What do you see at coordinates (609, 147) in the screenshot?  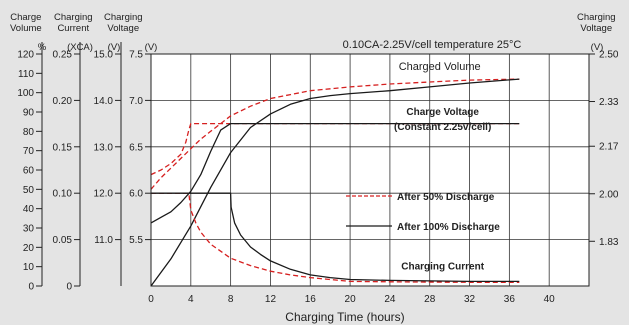 I see `axis-charging-voltage-cell-tick-label: 2.17` at bounding box center [609, 147].